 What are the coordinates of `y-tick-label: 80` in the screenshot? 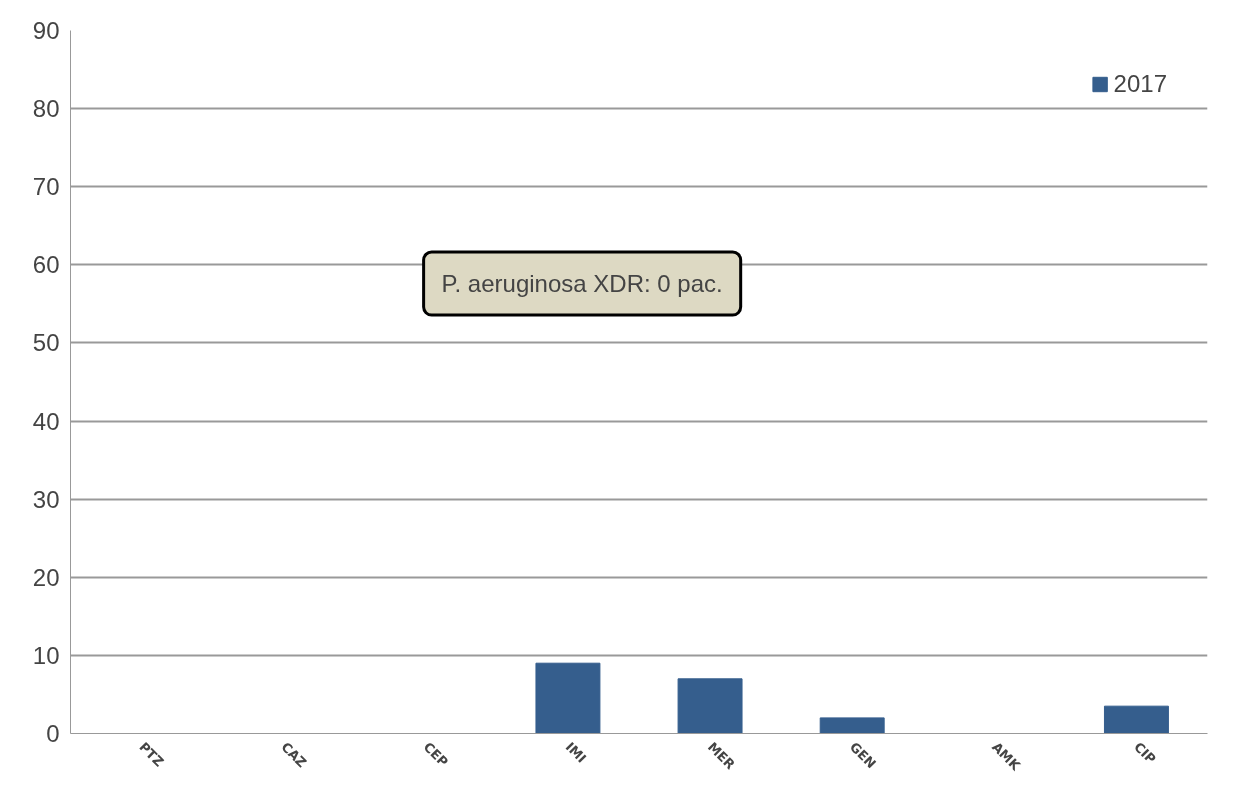 It's located at (46, 109).